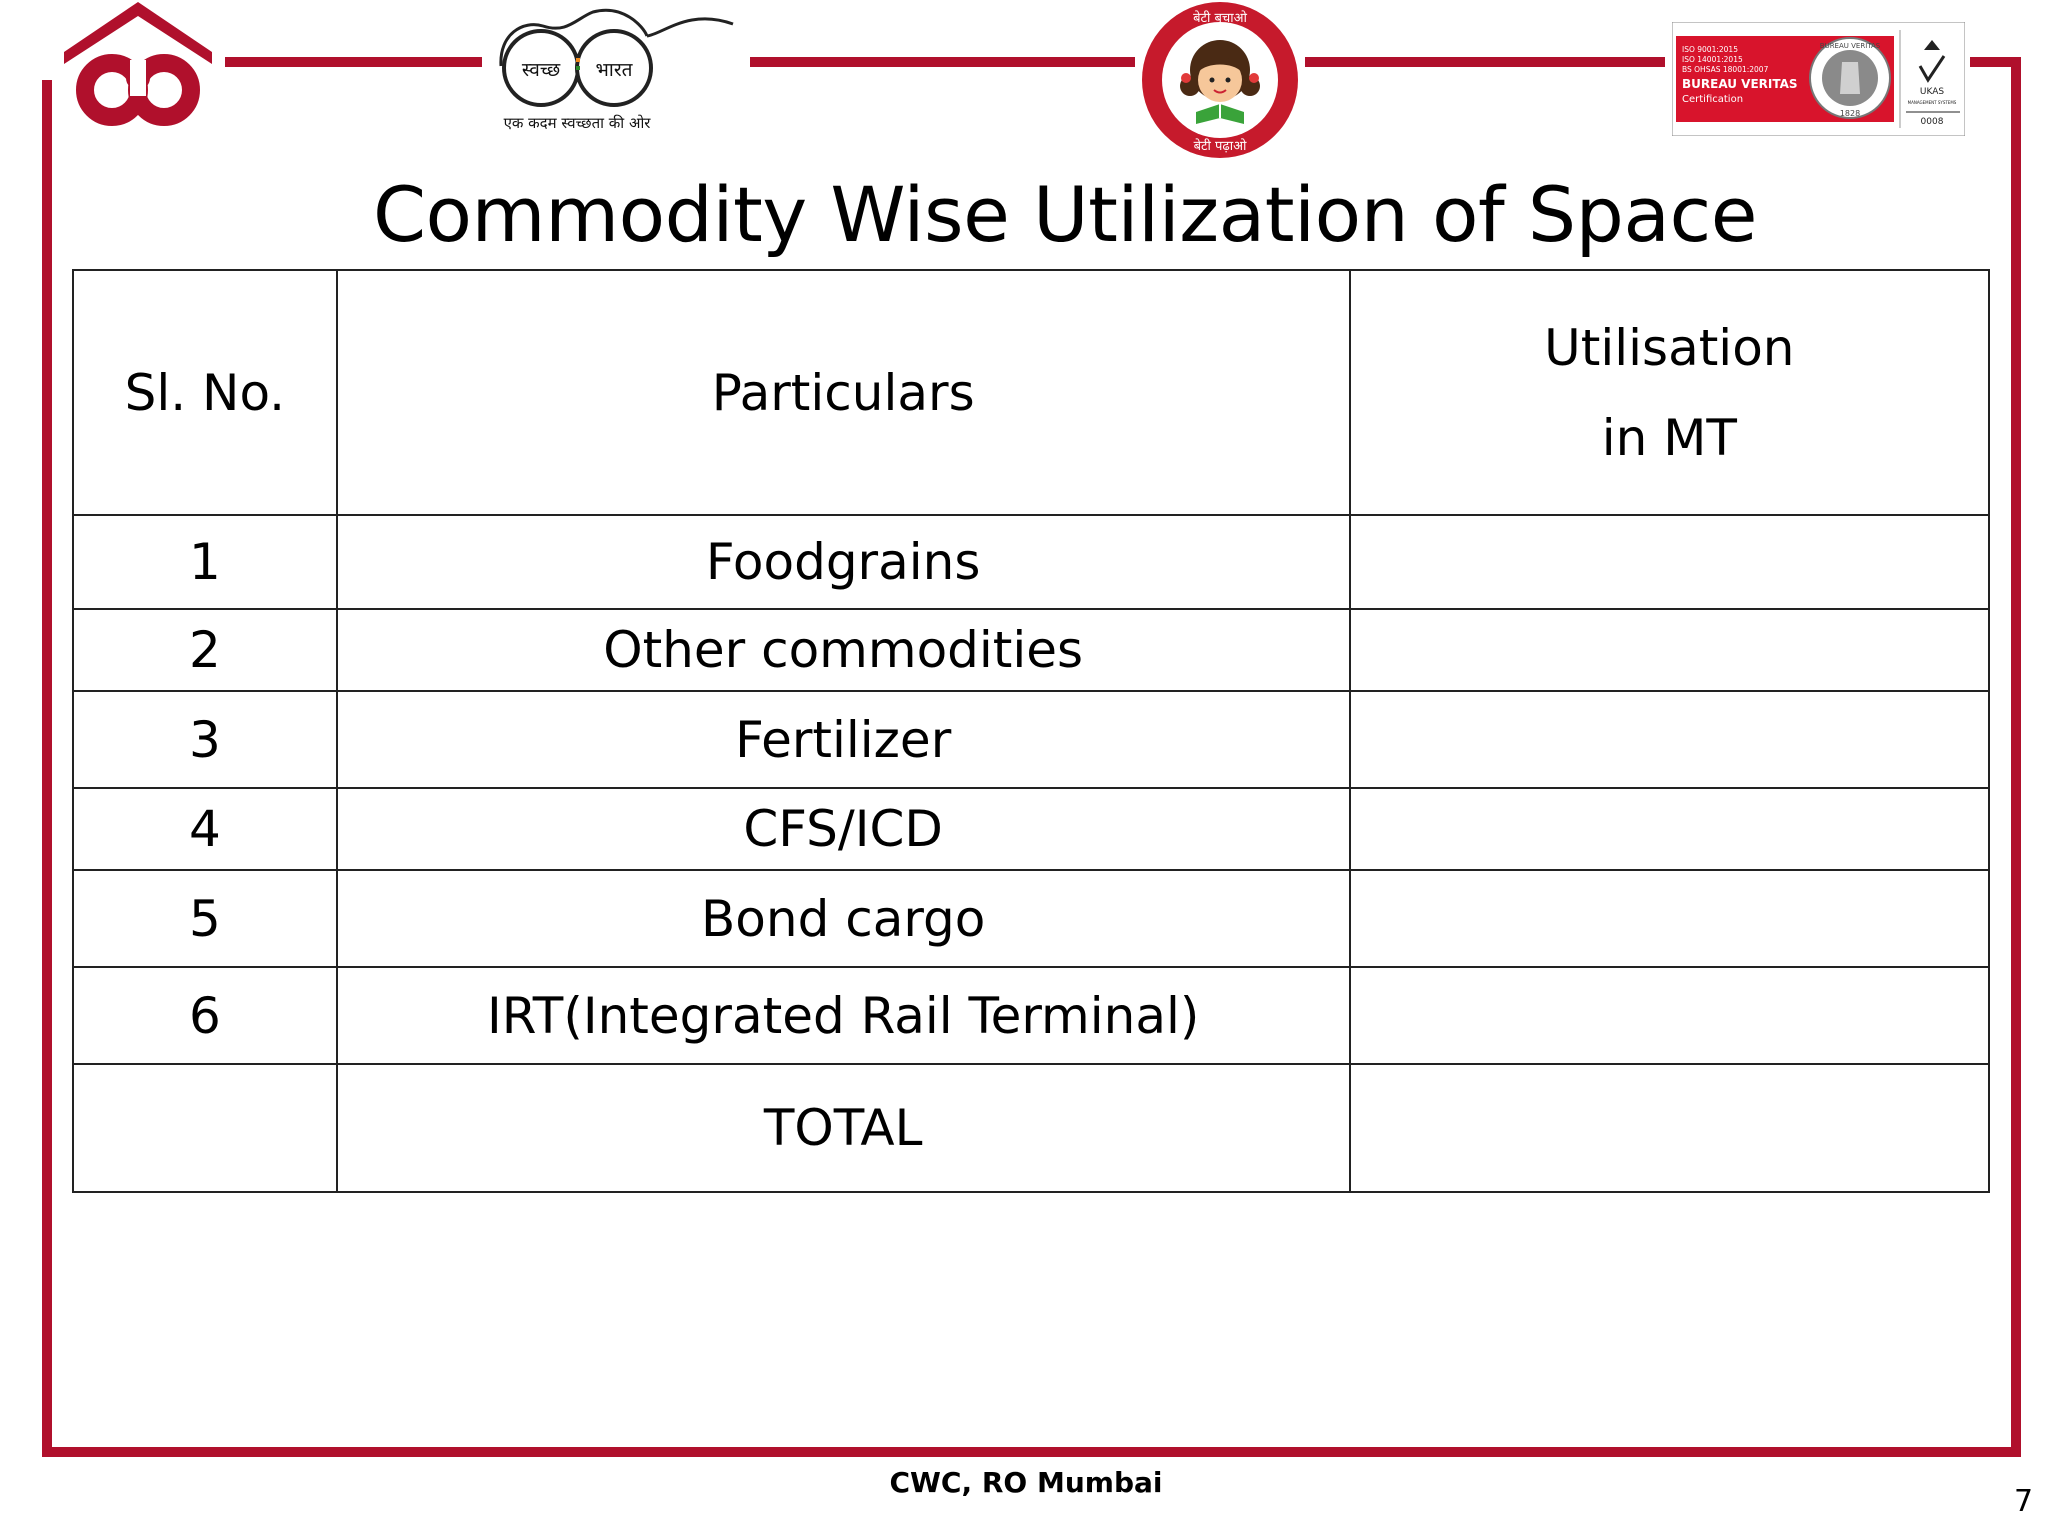  I want to click on table-row: 3 Fertilizer, so click(1031, 739).